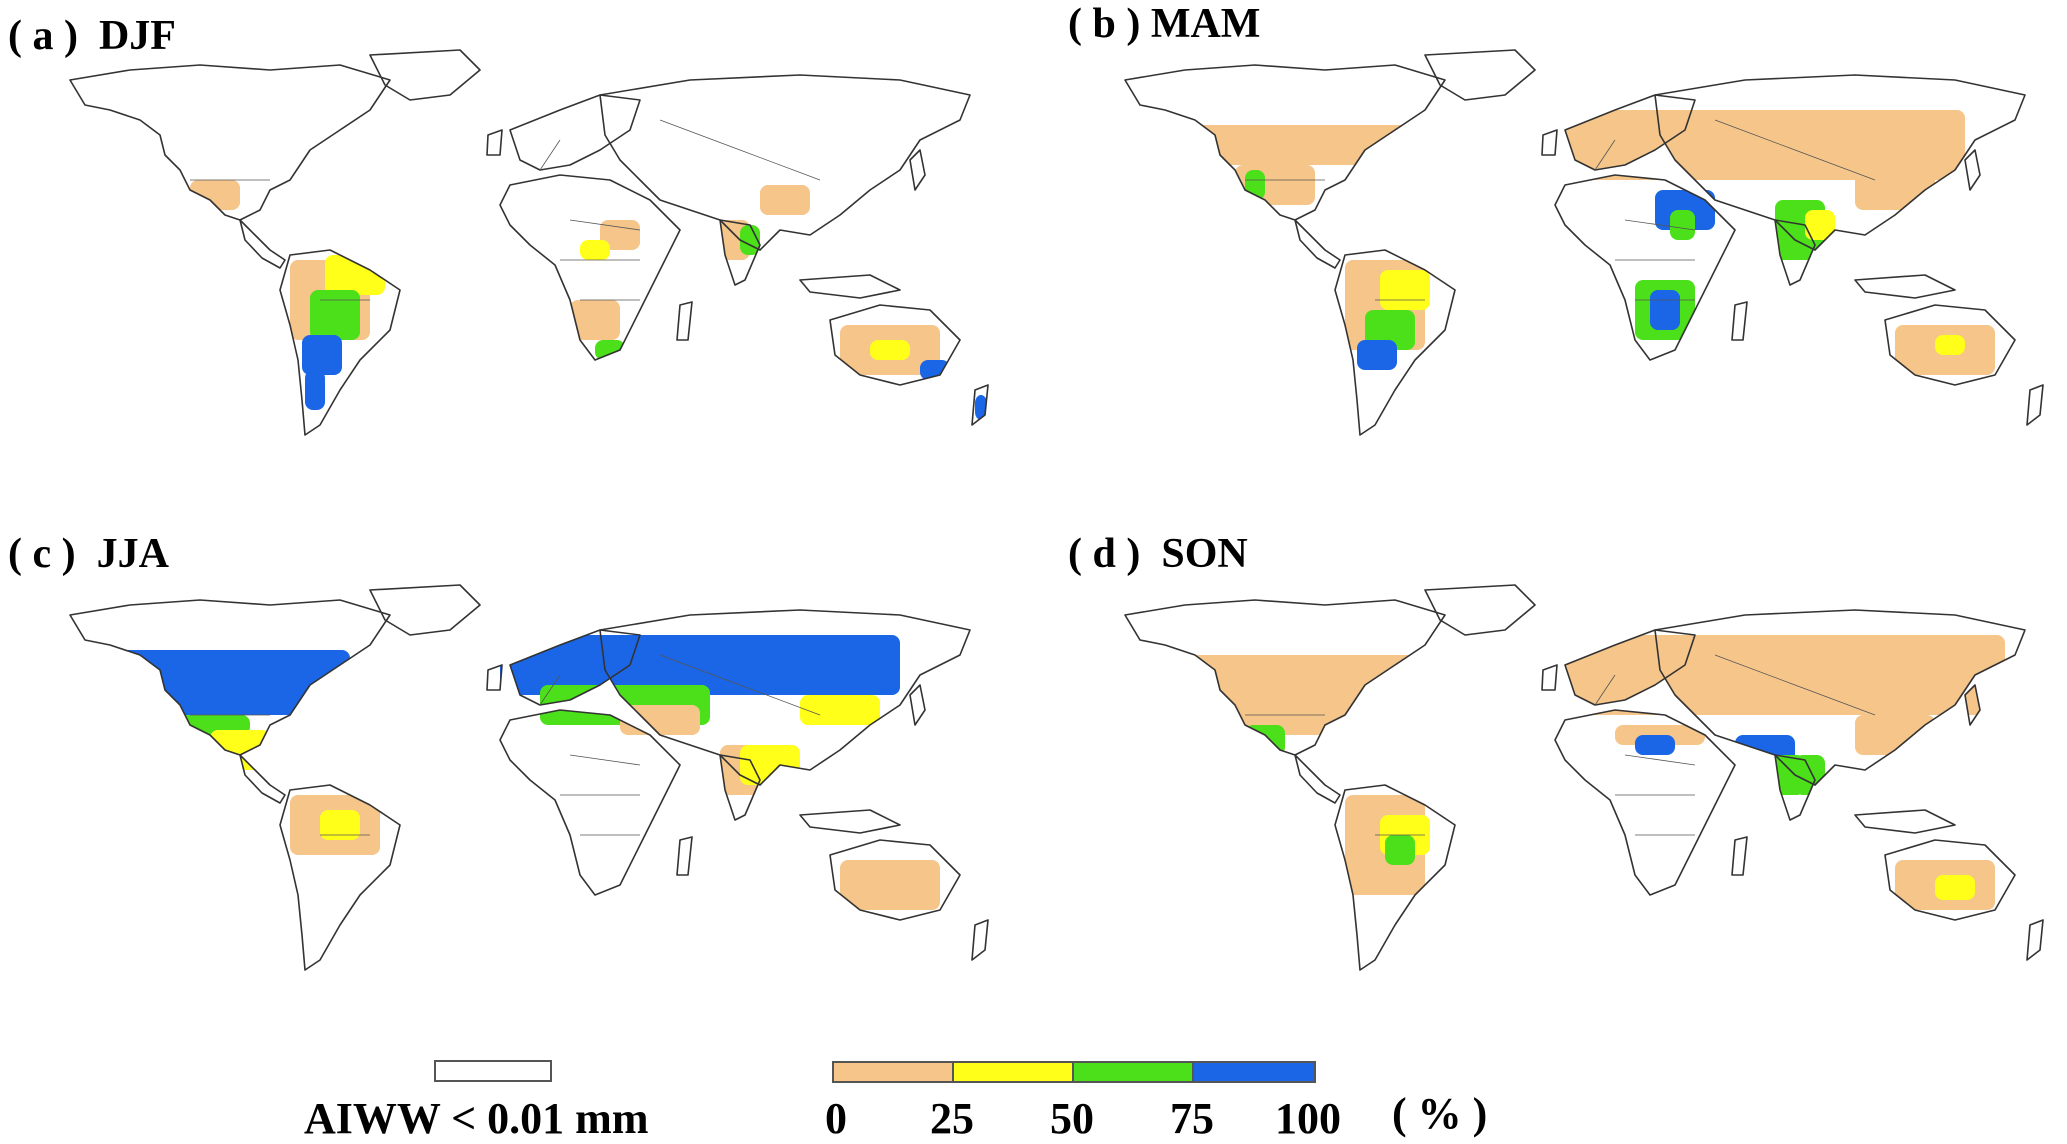  What do you see at coordinates (952, 1118) in the screenshot?
I see `colorbar-tick-25: 25` at bounding box center [952, 1118].